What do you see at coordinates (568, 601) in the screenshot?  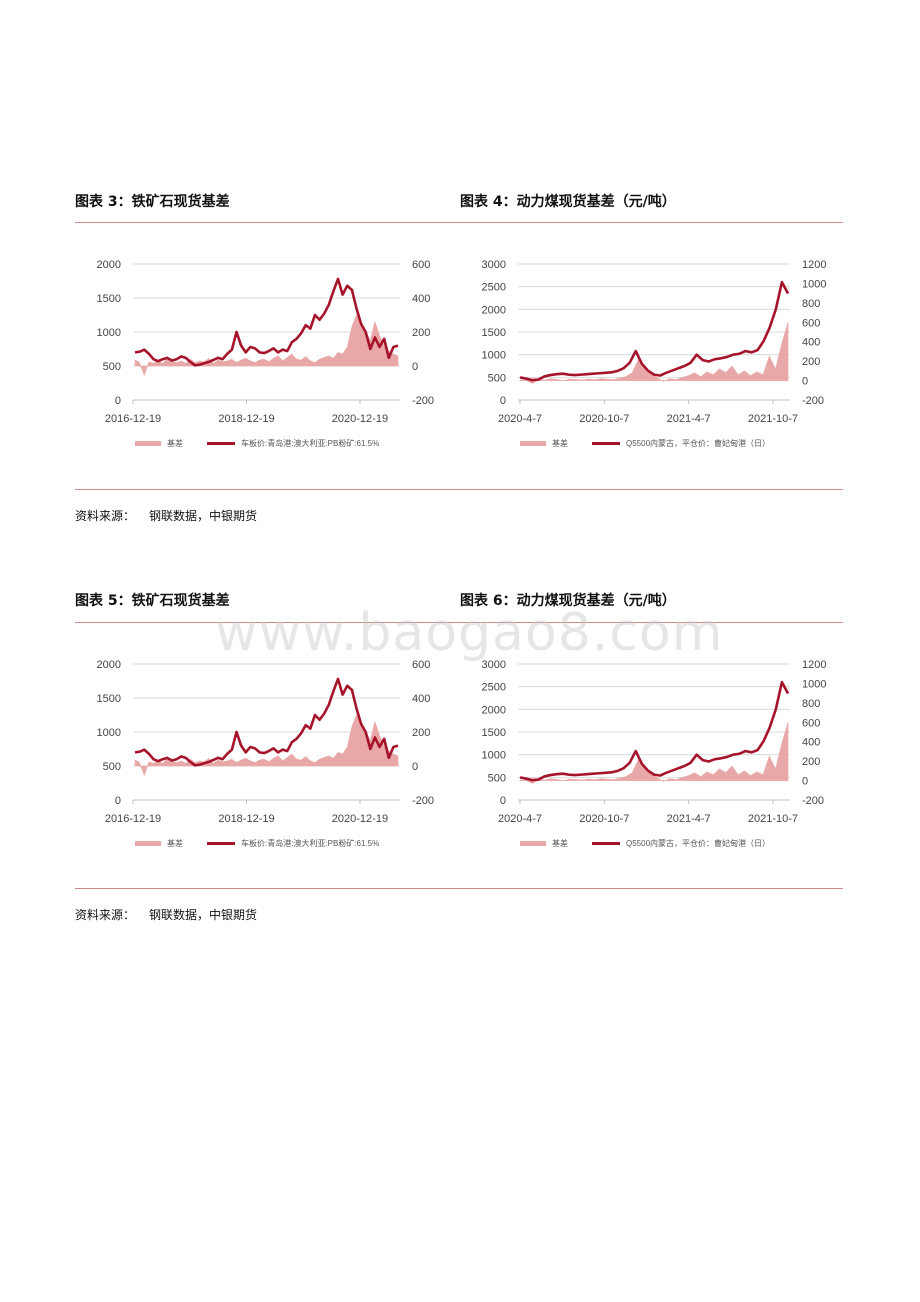 I see `figure-6-title: 图表 6：动力煤现货基差（元/吨）` at bounding box center [568, 601].